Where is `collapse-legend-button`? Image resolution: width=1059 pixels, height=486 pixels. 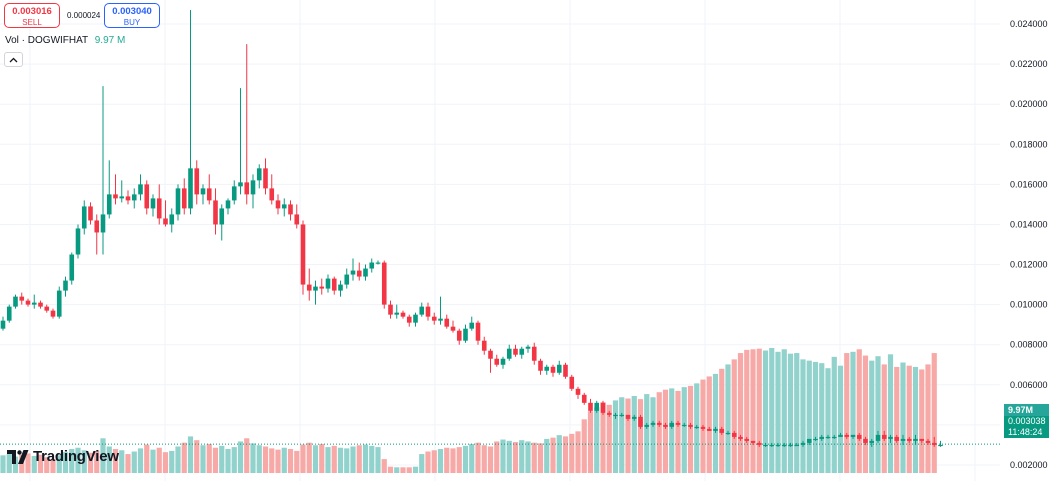 collapse-legend-button is located at coordinates (13, 59).